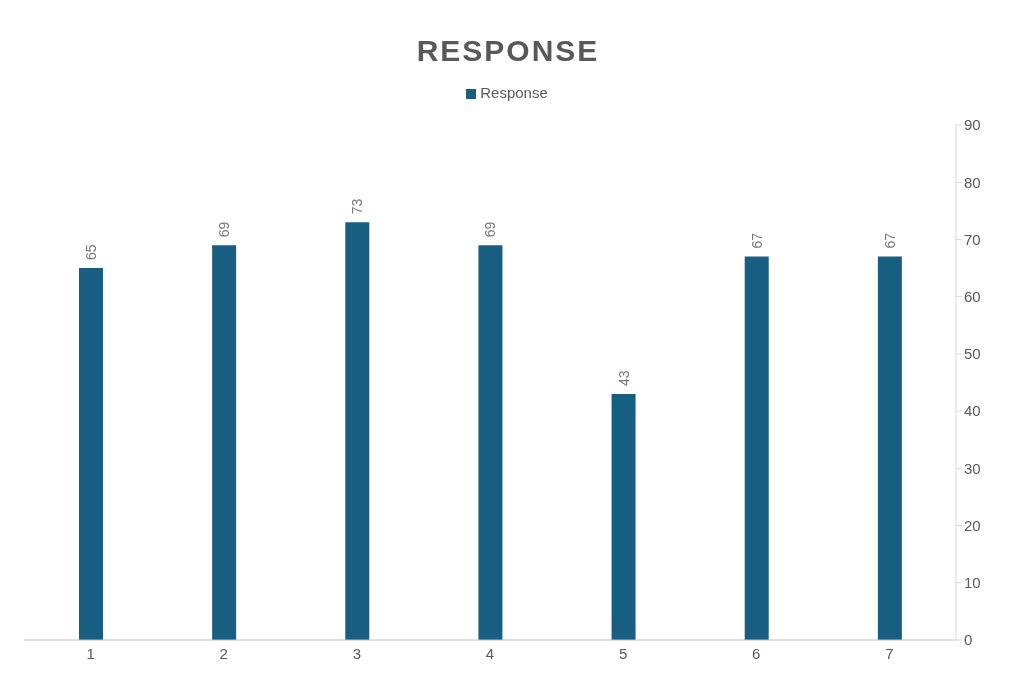  Describe the element at coordinates (972, 468) in the screenshot. I see `y-tick-label: 30` at that location.